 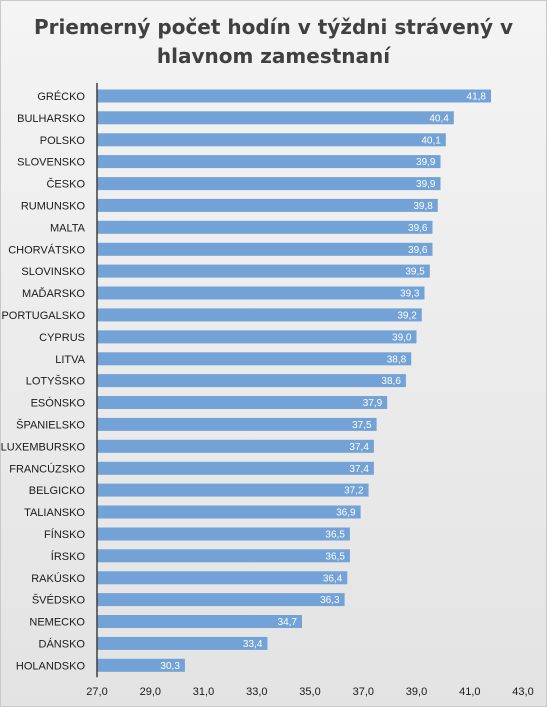 What do you see at coordinates (415, 272) in the screenshot?
I see `value-label: 39,5` at bounding box center [415, 272].